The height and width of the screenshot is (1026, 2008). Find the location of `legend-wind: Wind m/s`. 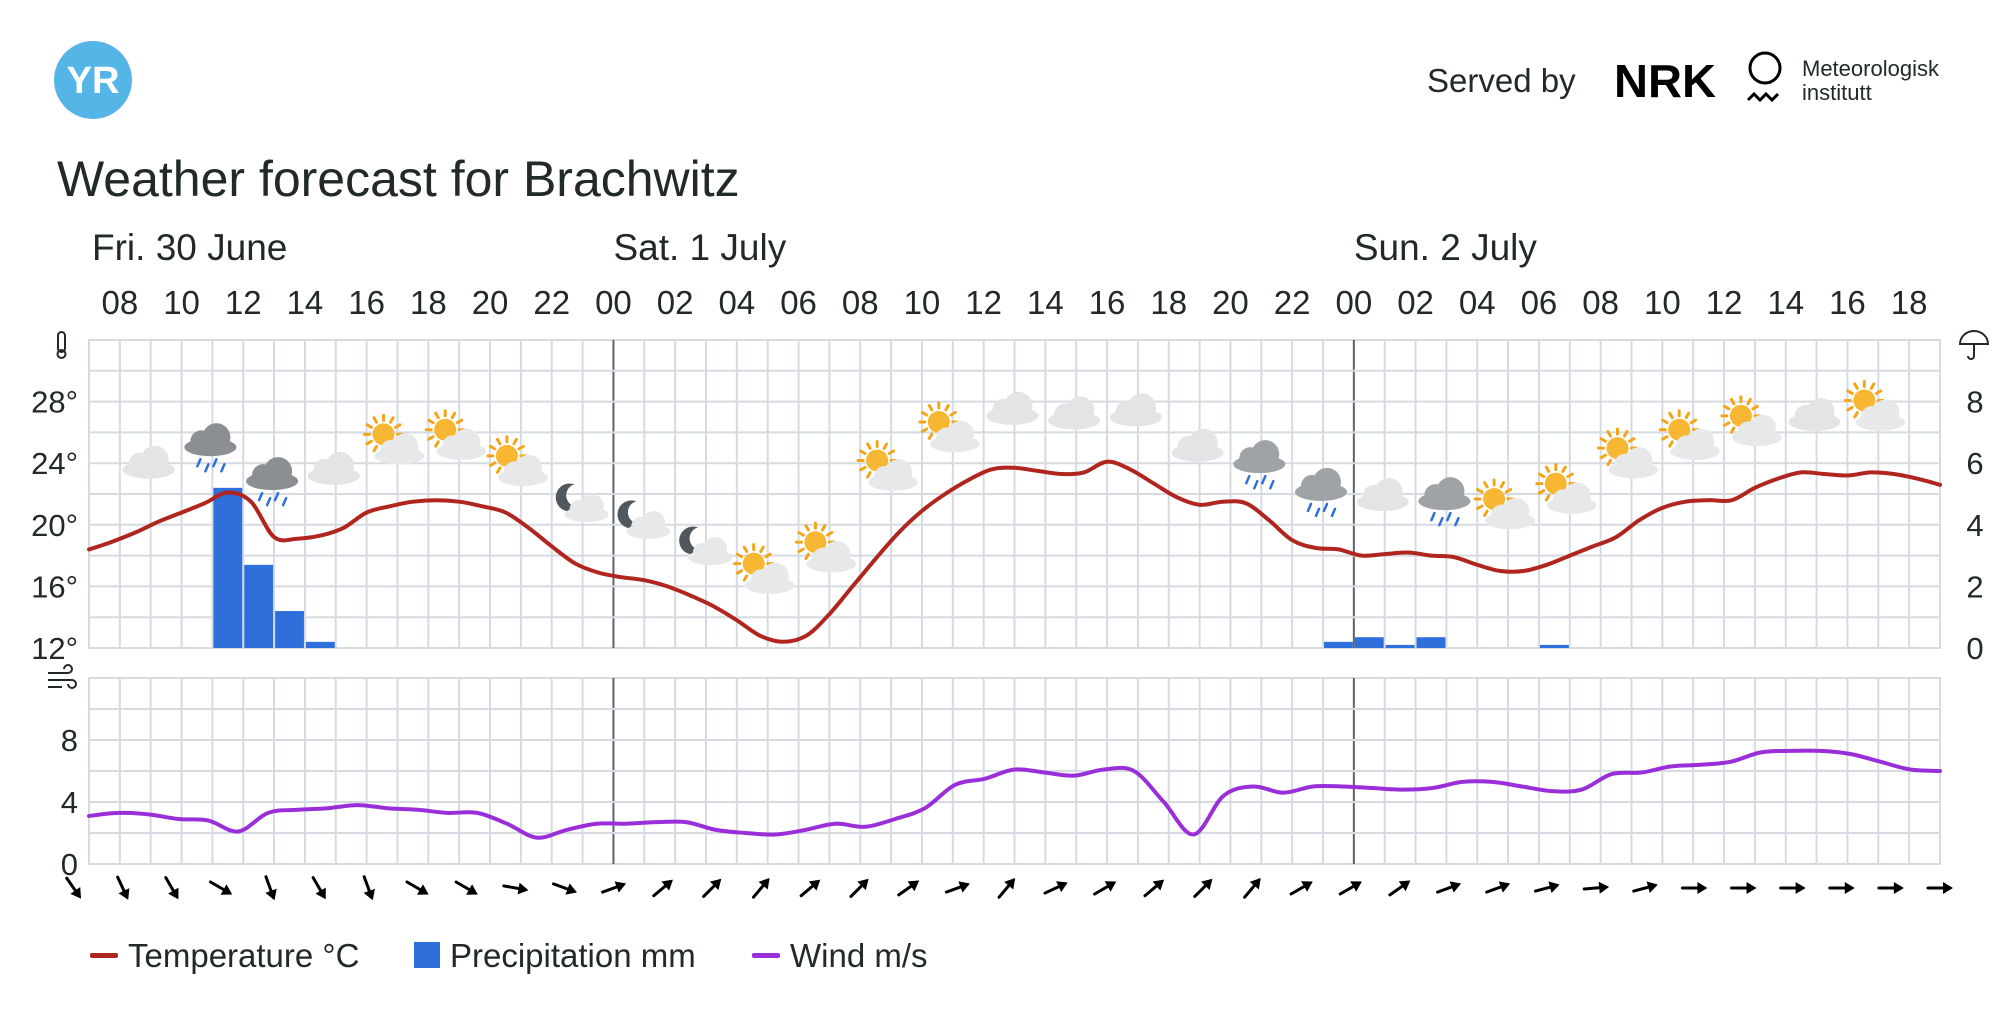

legend-wind: Wind m/s is located at coordinates (840, 955).